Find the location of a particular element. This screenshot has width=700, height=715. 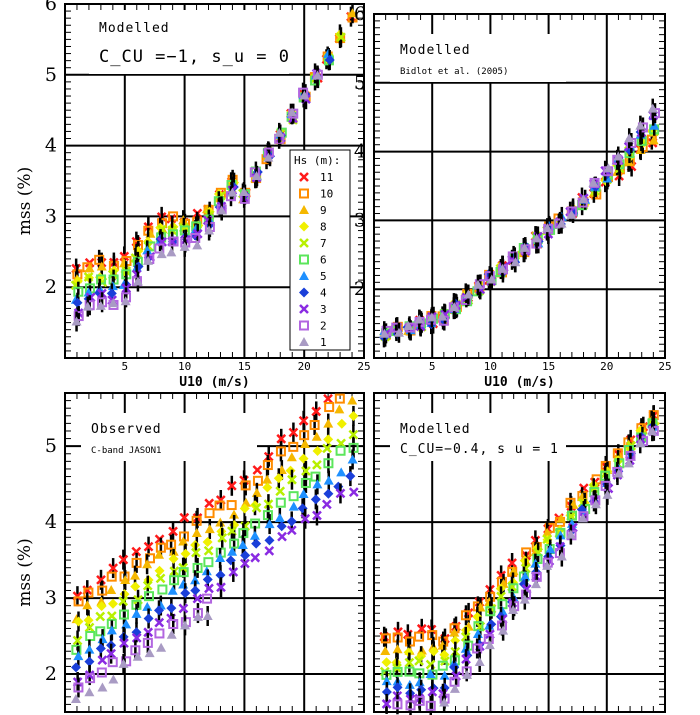

annotation-line: Modelled is located at coordinates (435, 50).